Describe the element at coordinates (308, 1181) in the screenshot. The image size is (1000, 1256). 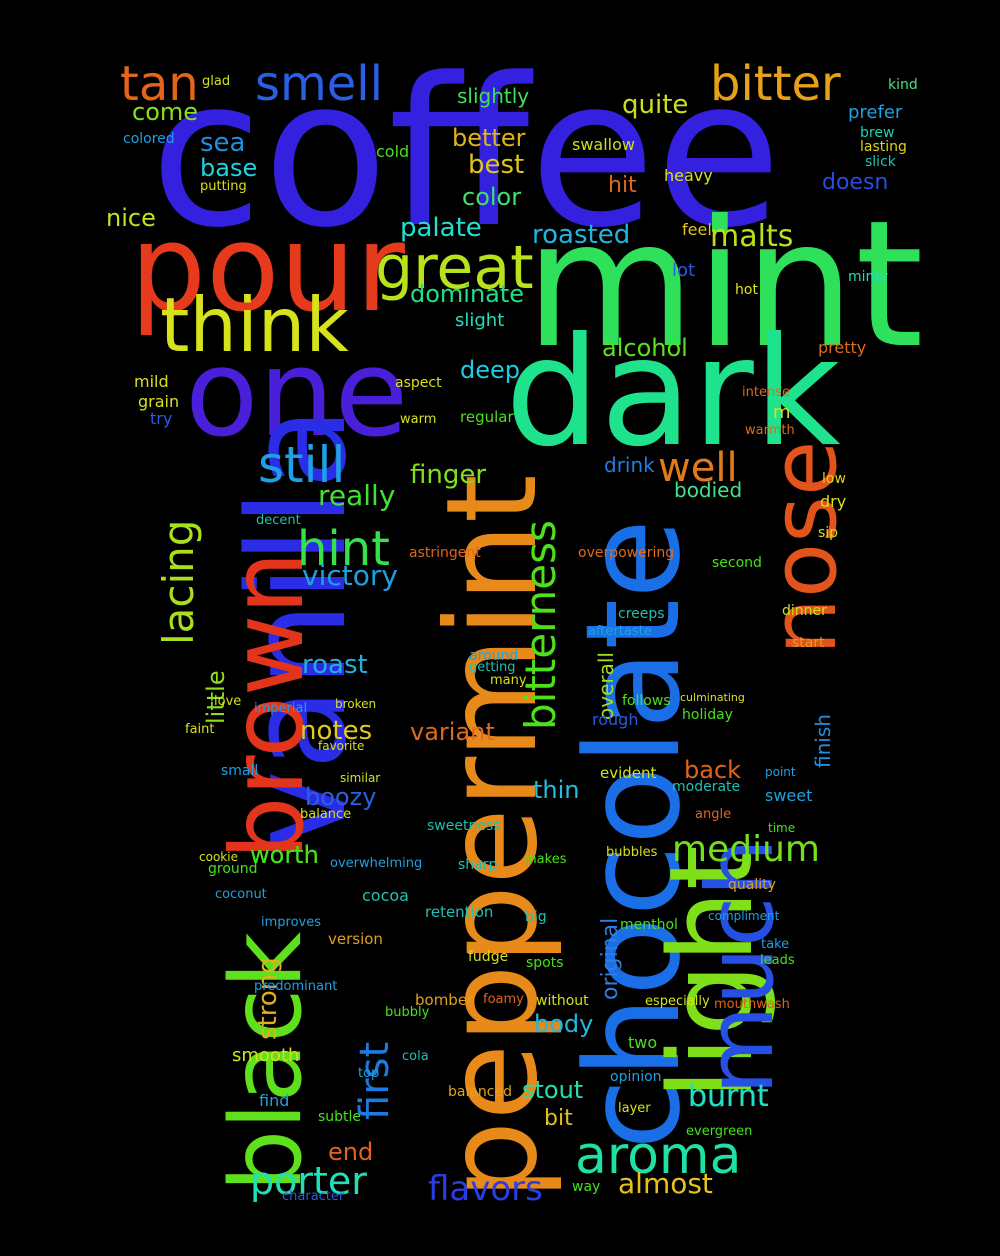
I see `word-porter: porter` at that location.